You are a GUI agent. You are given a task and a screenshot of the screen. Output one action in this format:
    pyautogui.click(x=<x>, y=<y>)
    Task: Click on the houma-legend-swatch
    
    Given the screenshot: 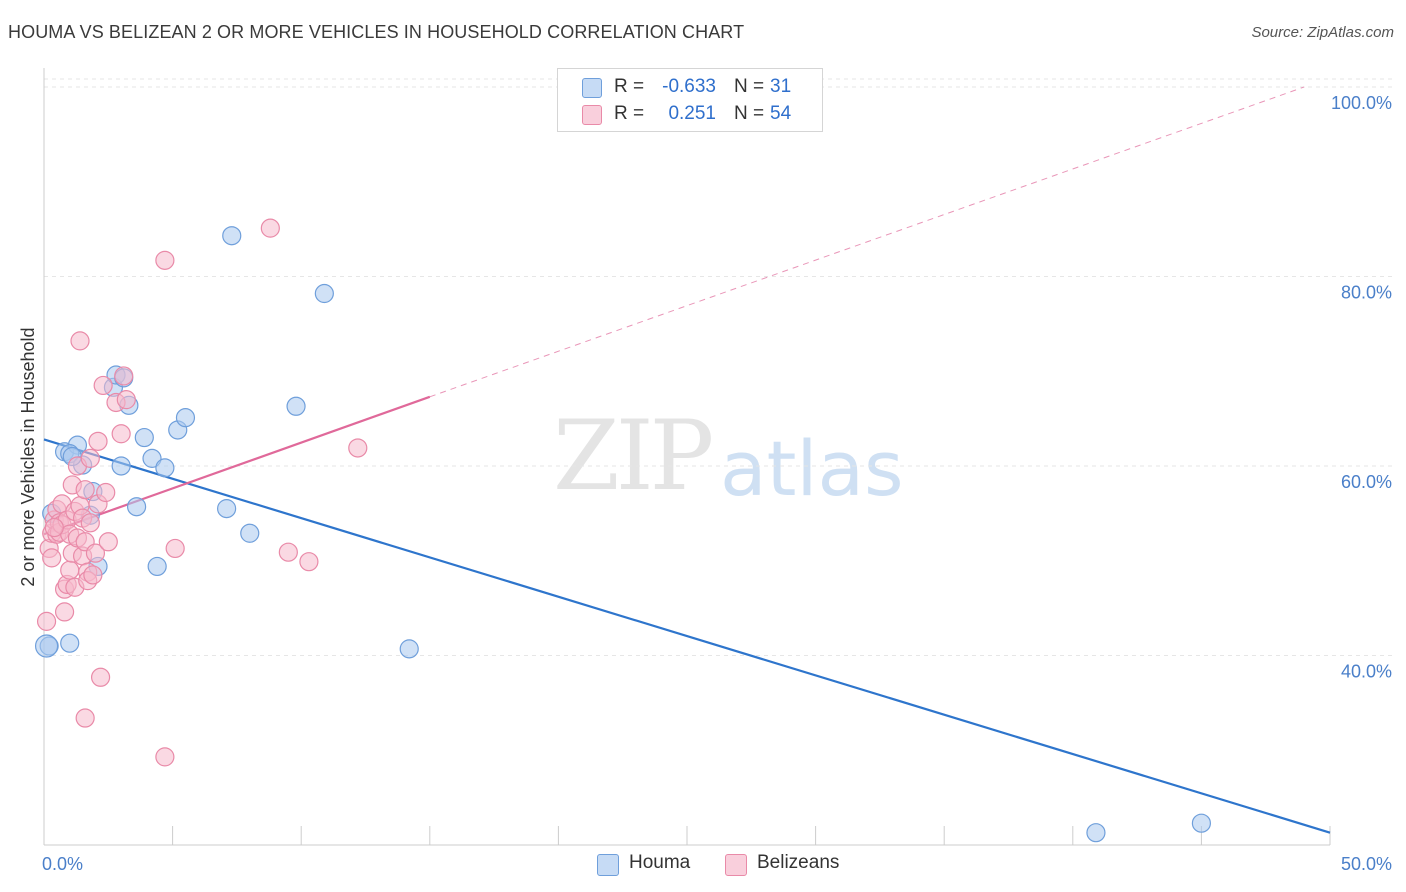 What is the action you would take?
    pyautogui.click(x=608, y=865)
    